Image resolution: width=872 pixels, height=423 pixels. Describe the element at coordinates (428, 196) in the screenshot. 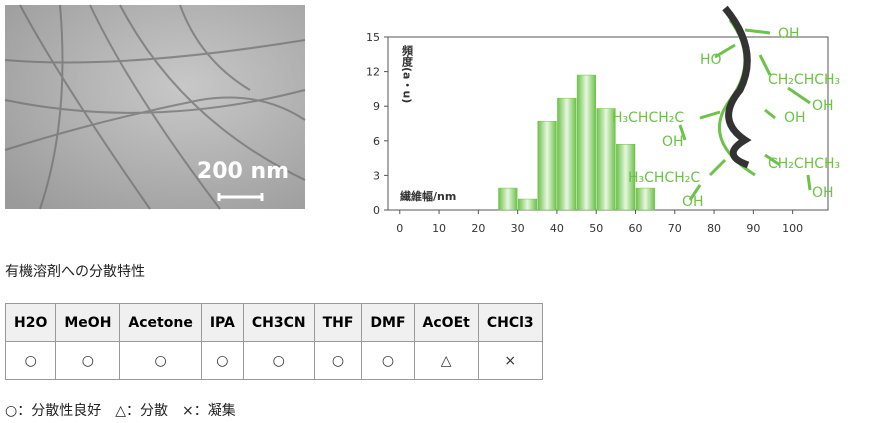

I see `x-axis-label: 繊維幅/nm` at that location.